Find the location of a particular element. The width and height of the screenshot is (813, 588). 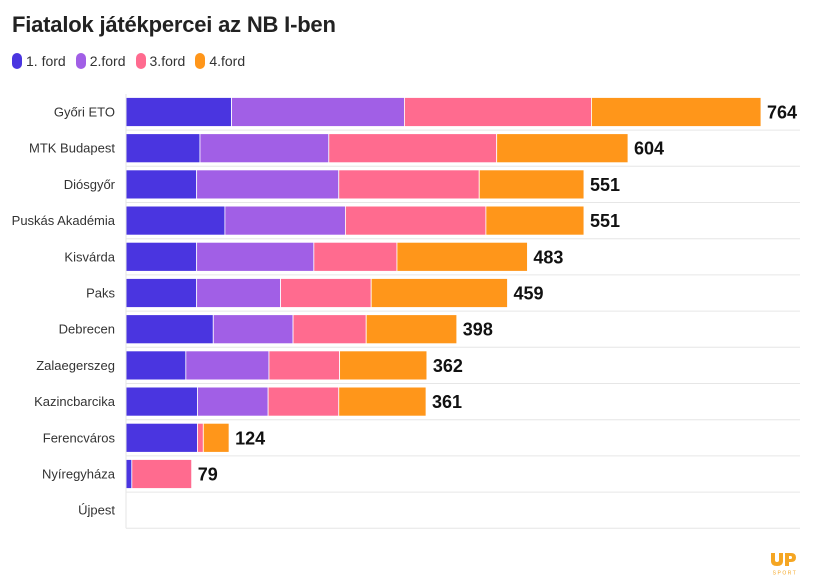

bar-segment-paks-3-ford is located at coordinates (326, 293).